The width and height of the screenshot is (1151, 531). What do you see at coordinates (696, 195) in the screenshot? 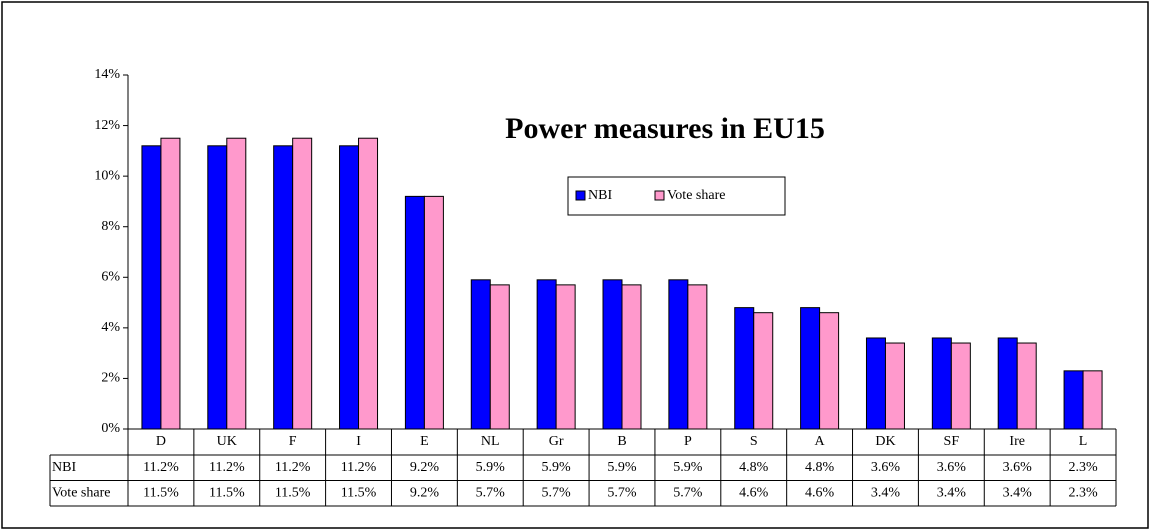
I see `legend-label: Vote share` at bounding box center [696, 195].